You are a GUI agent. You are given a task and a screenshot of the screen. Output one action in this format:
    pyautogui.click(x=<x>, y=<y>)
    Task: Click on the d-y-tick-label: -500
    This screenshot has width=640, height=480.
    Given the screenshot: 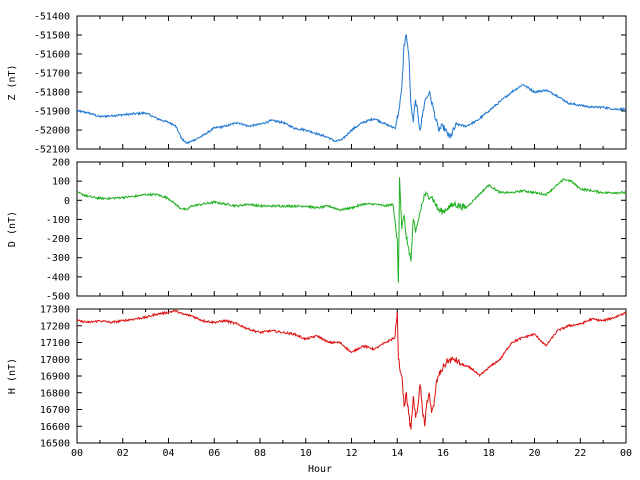 What is the action you would take?
    pyautogui.click(x=58, y=297)
    